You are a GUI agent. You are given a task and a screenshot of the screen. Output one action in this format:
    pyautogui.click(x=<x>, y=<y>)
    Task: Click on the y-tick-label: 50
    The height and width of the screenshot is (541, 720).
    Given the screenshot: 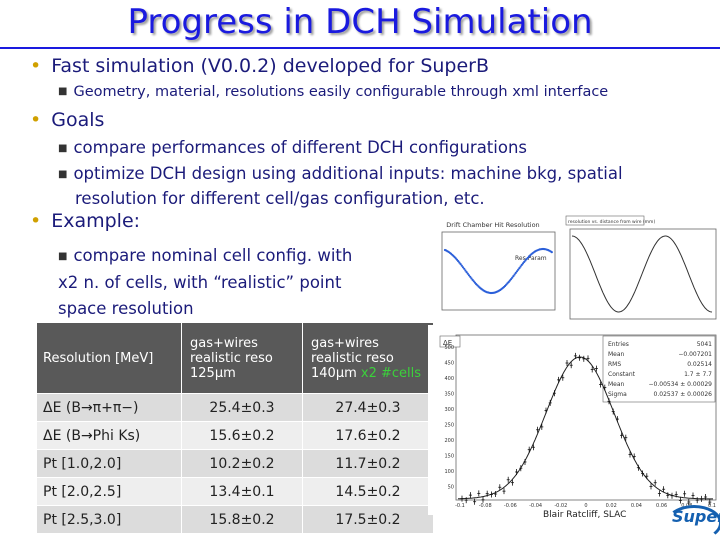 What is the action you would take?
    pyautogui.click(x=451, y=488)
    